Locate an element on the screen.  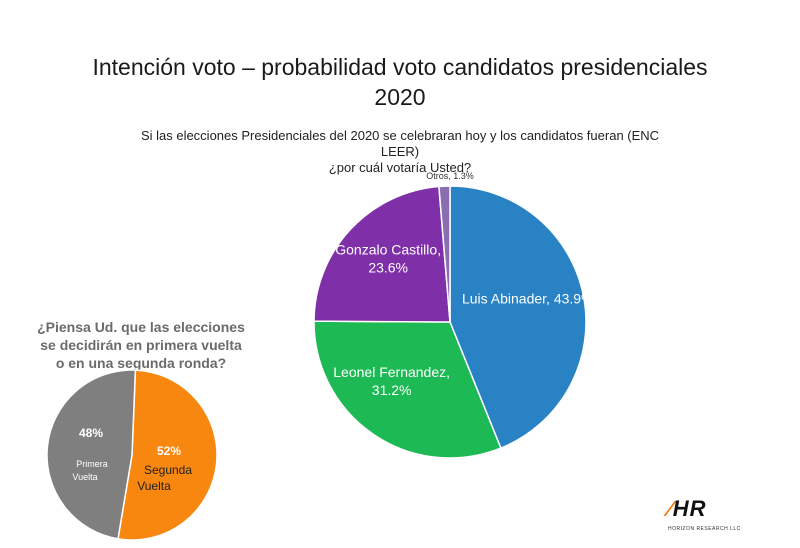
label-luis-abinader: Luis Abinader, 43.9% is located at coordinates (528, 298).